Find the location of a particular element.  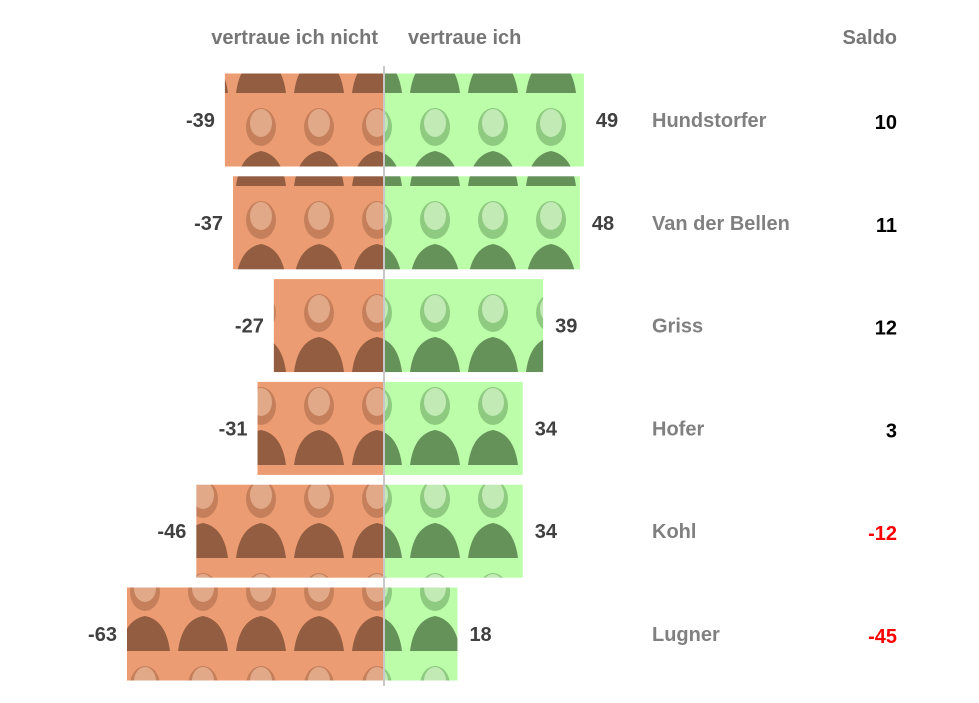

saldo-value: 10 is located at coordinates (886, 123).